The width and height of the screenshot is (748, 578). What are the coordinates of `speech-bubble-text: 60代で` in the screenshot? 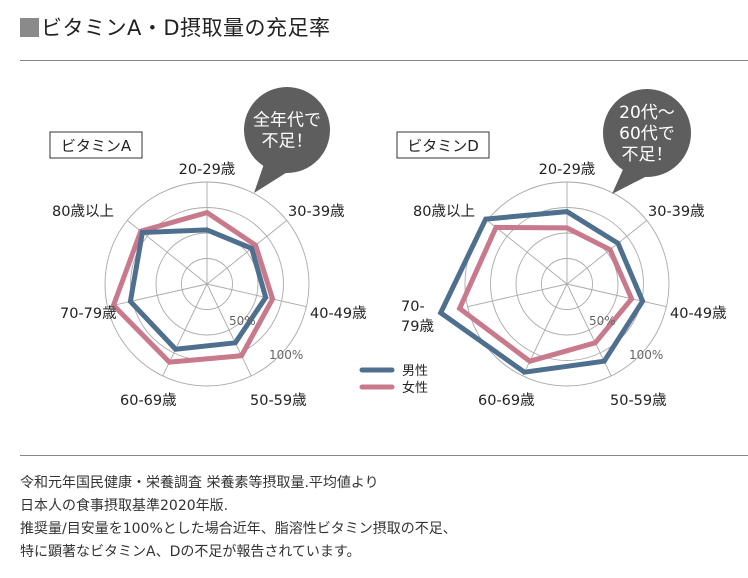 It's located at (647, 134).